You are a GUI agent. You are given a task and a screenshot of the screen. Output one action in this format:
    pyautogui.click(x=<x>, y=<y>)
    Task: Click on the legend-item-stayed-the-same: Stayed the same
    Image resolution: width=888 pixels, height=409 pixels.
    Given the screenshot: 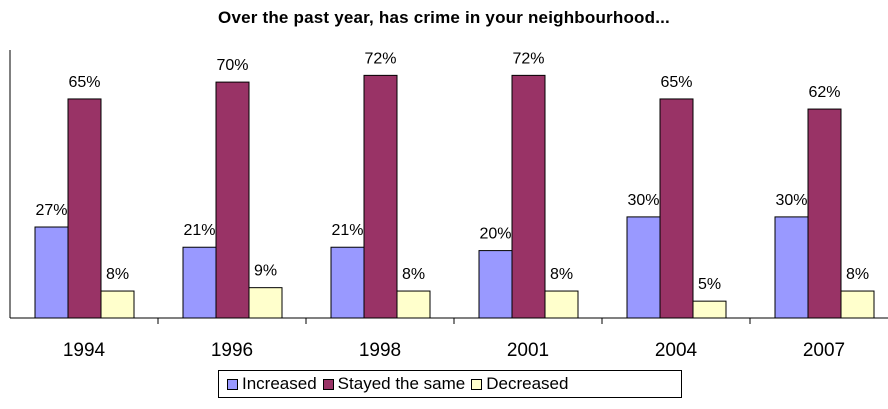 What is the action you would take?
    pyautogui.click(x=394, y=384)
    